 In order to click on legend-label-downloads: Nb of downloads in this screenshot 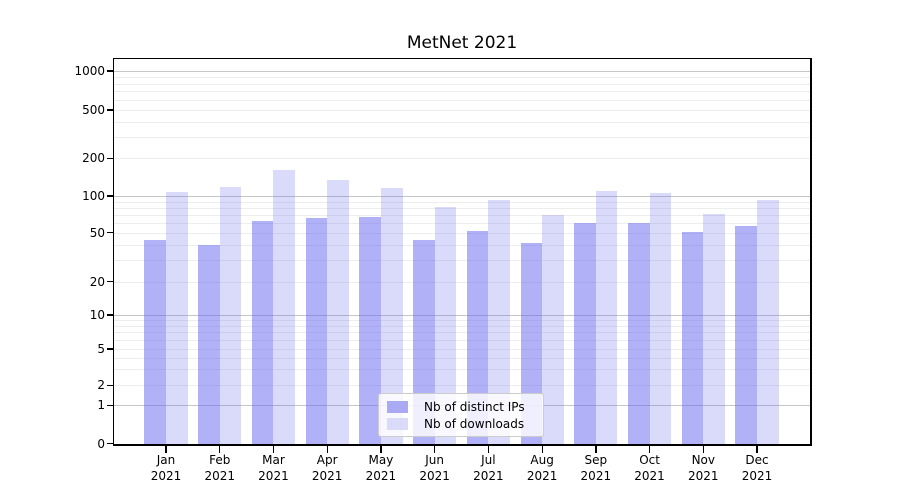, I will do `click(474, 423)`.